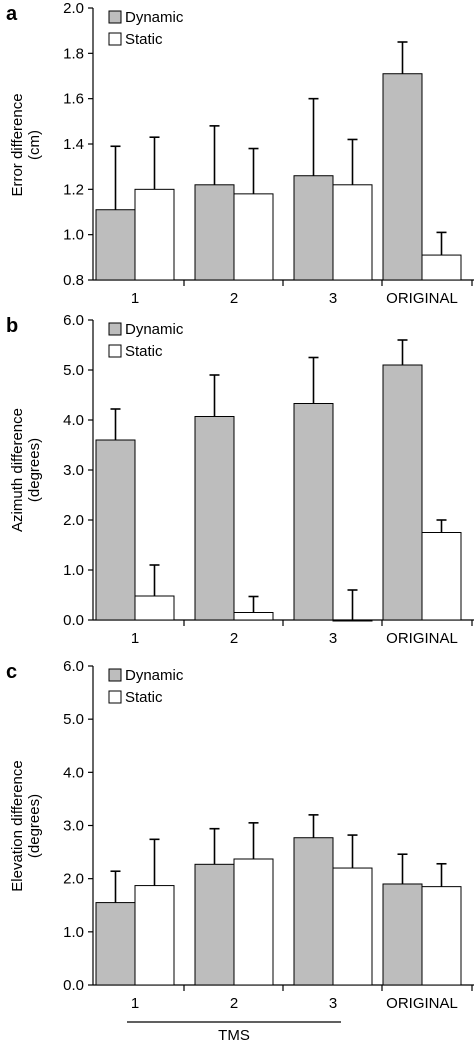 Image resolution: width=474 pixels, height=1042 pixels. What do you see at coordinates (73, 99) in the screenshot?
I see `y-tick-label: 1.6` at bounding box center [73, 99].